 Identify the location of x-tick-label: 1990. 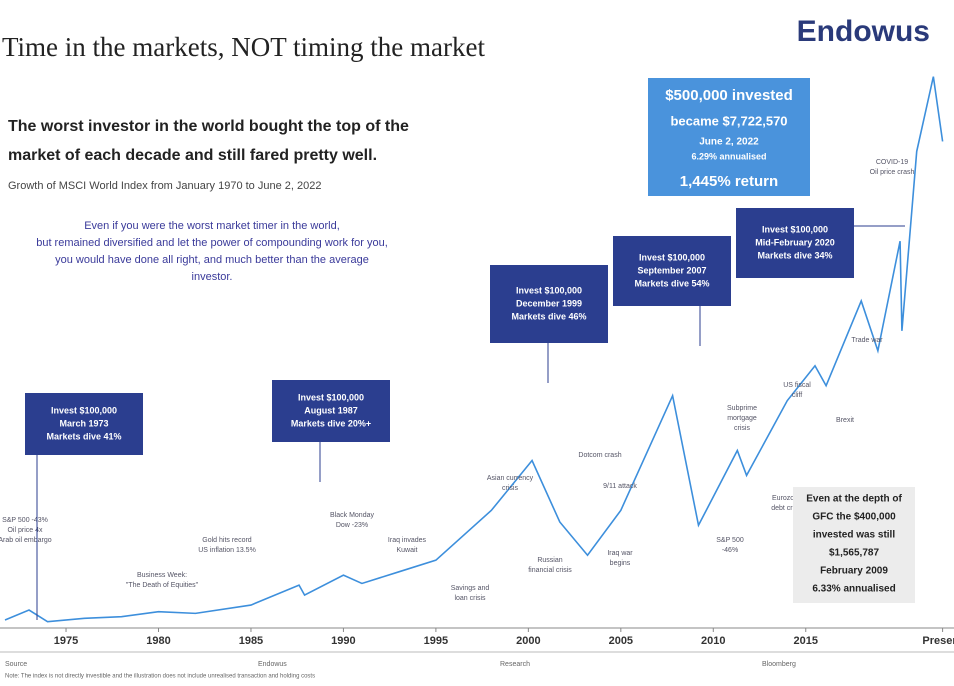
(343, 641).